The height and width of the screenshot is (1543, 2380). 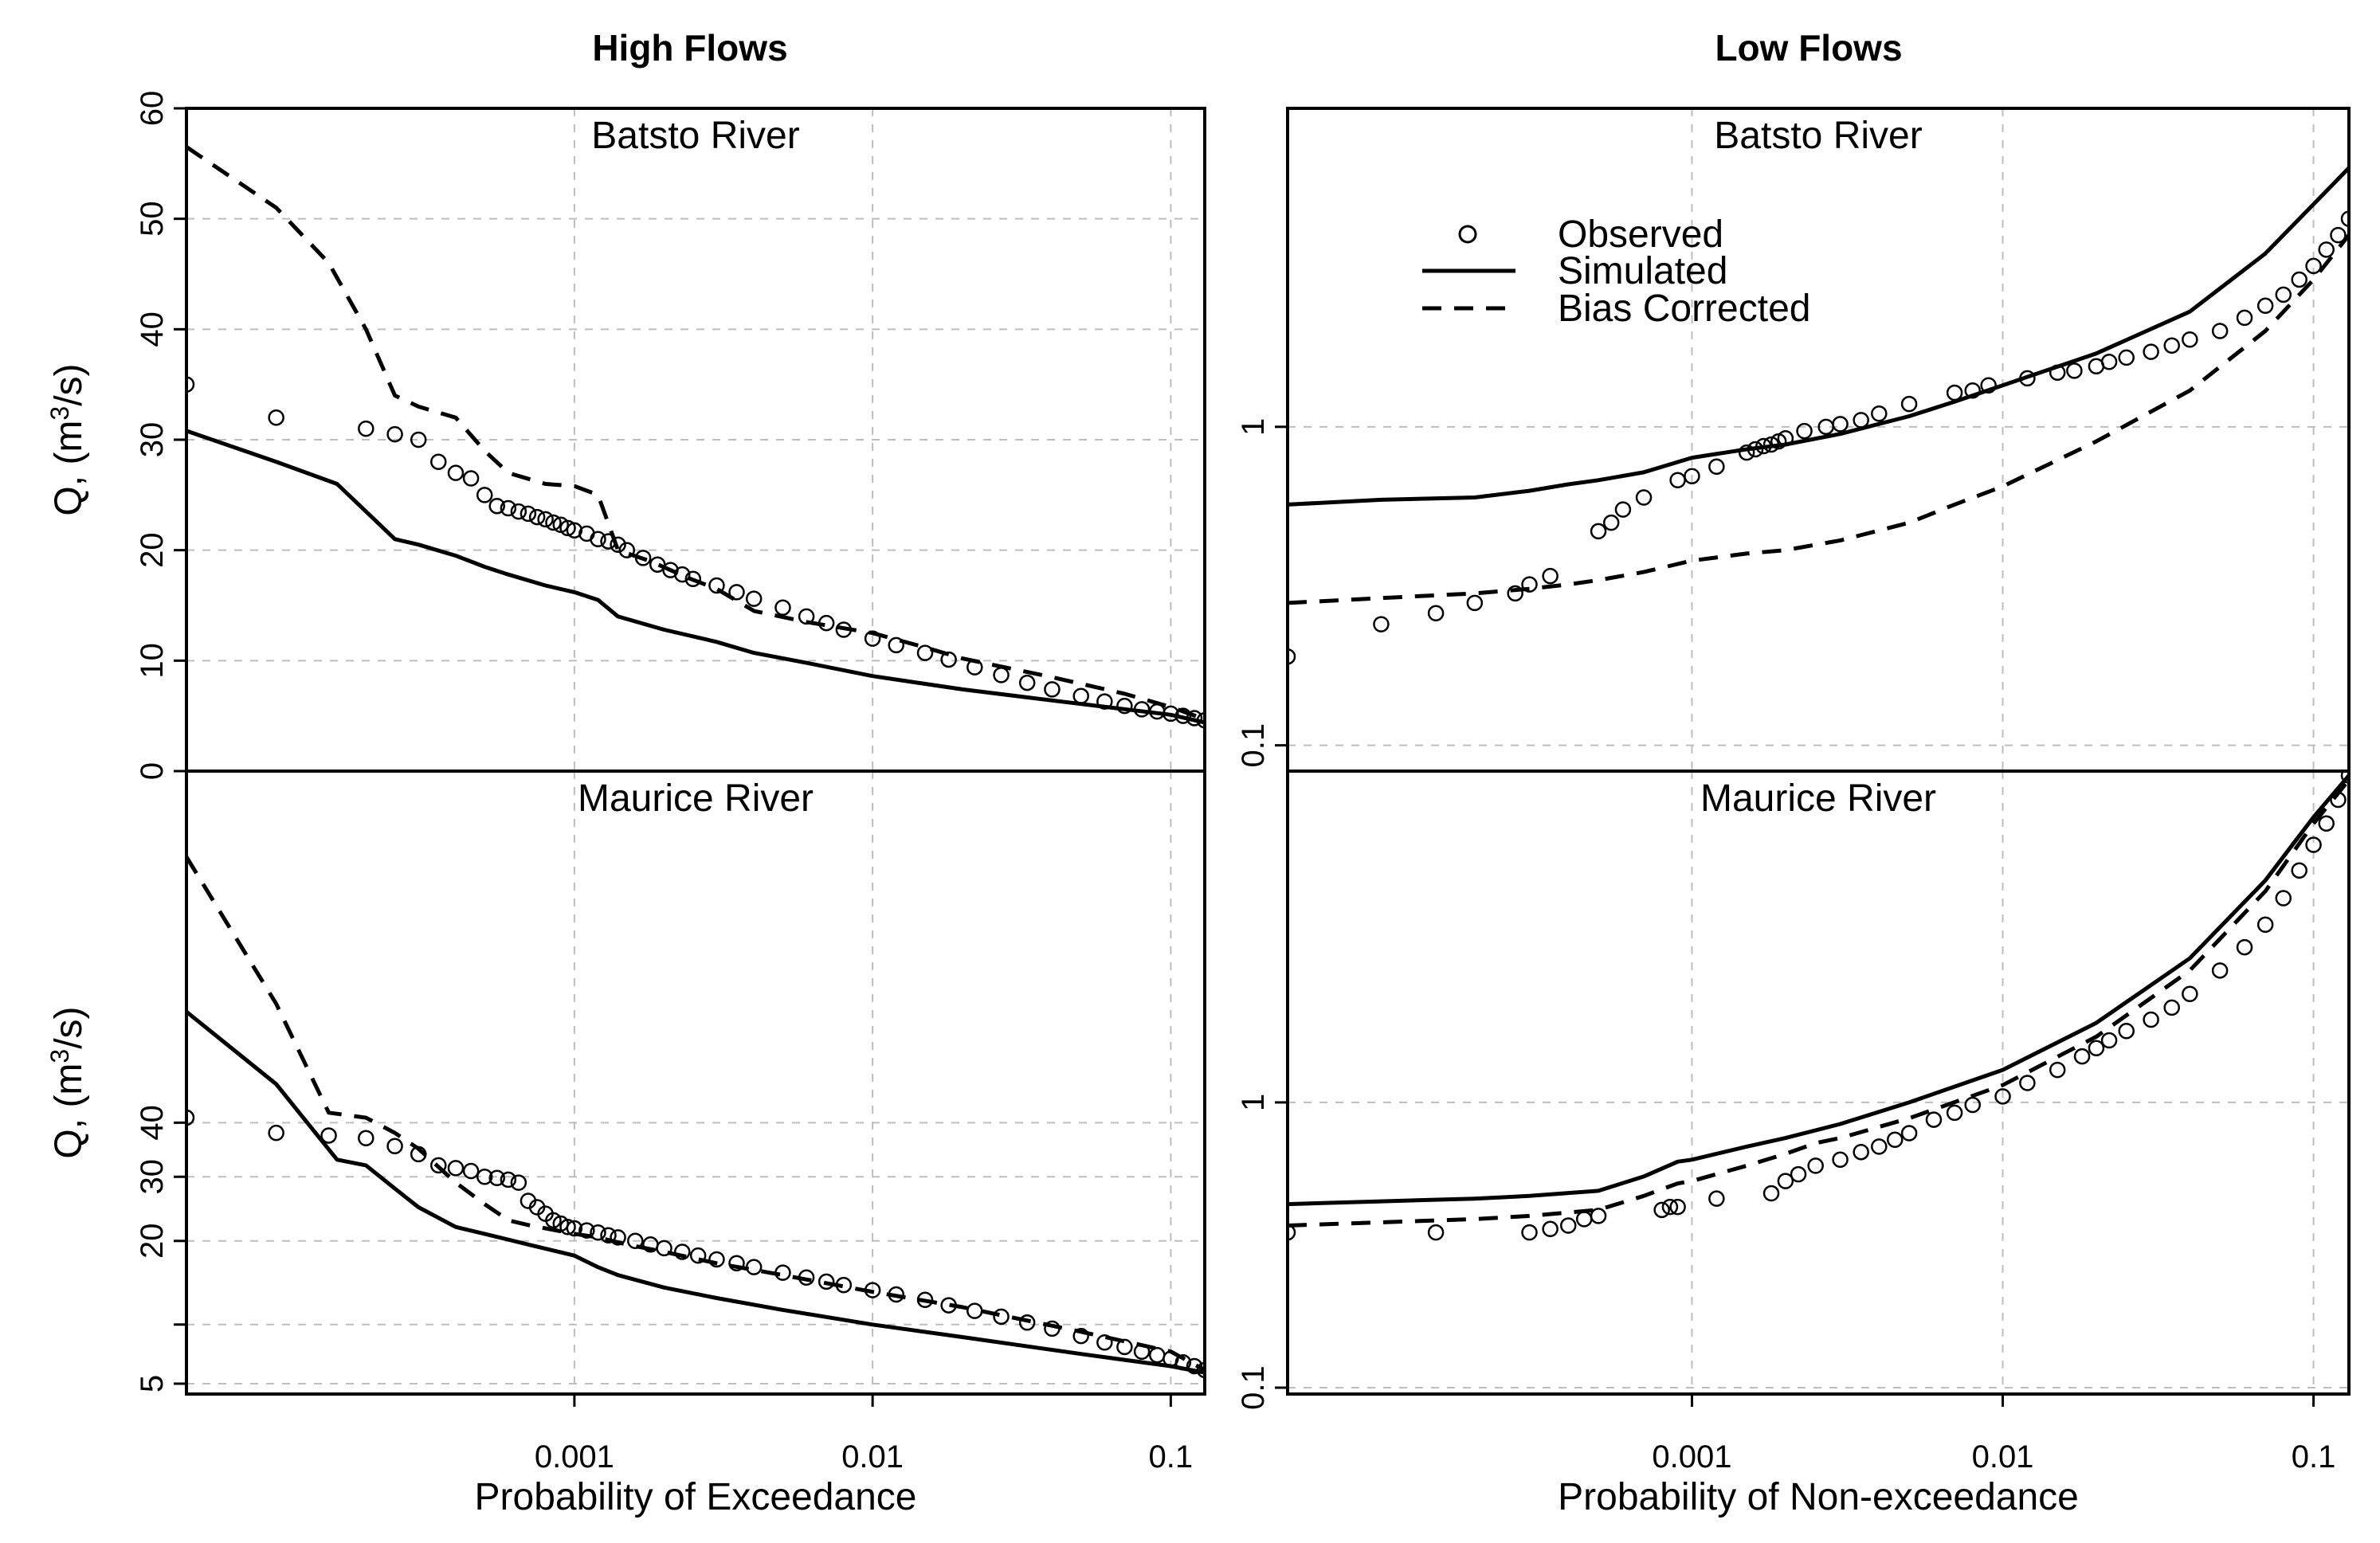 What do you see at coordinates (152, 771) in the screenshot?
I see `y-tick-label: 0` at bounding box center [152, 771].